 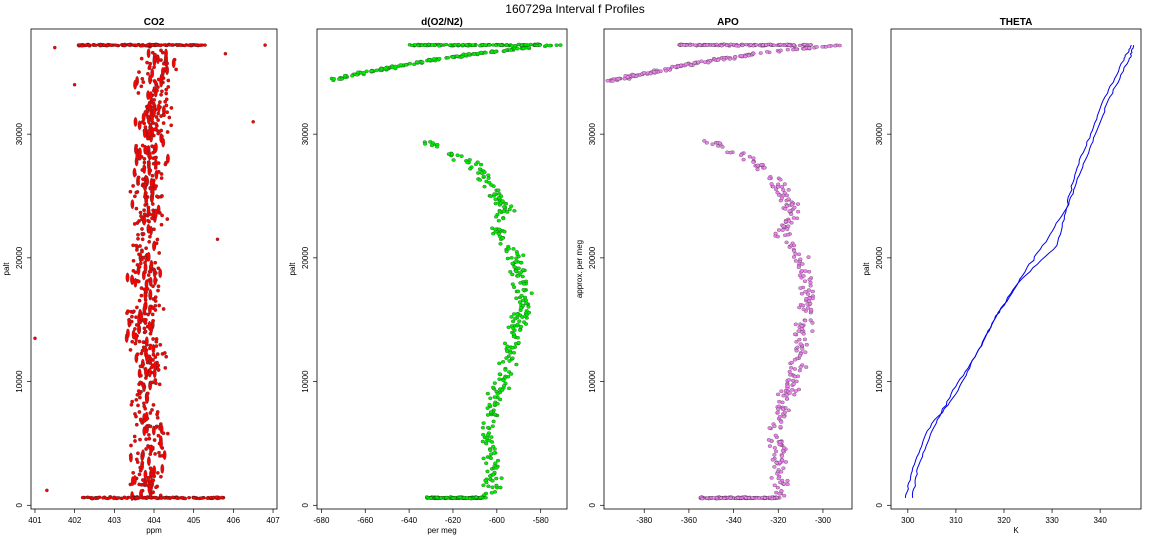 What do you see at coordinates (879, 133) in the screenshot?
I see `y-tick-label: 30000` at bounding box center [879, 133].